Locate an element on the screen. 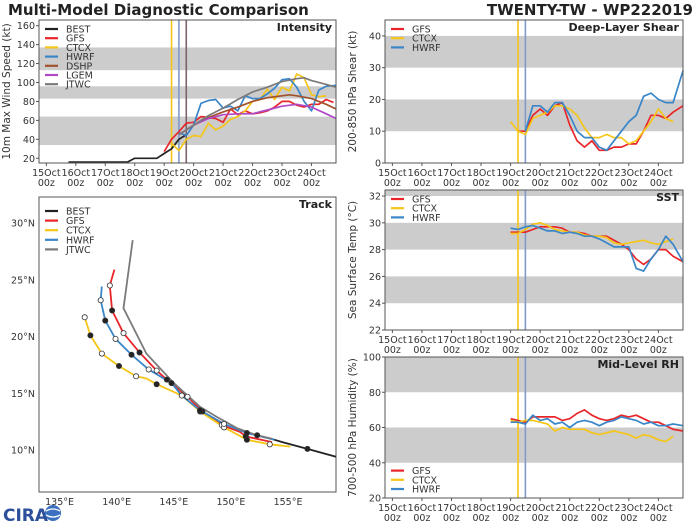  series-line-hwrf is located at coordinates (604, 111).